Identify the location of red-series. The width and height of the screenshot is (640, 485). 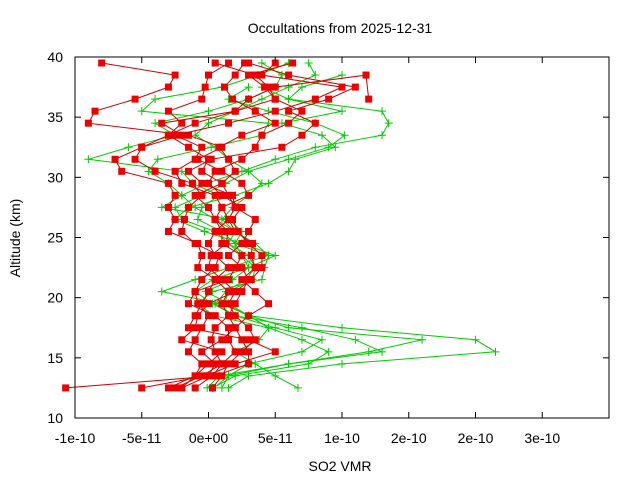
(255, 225).